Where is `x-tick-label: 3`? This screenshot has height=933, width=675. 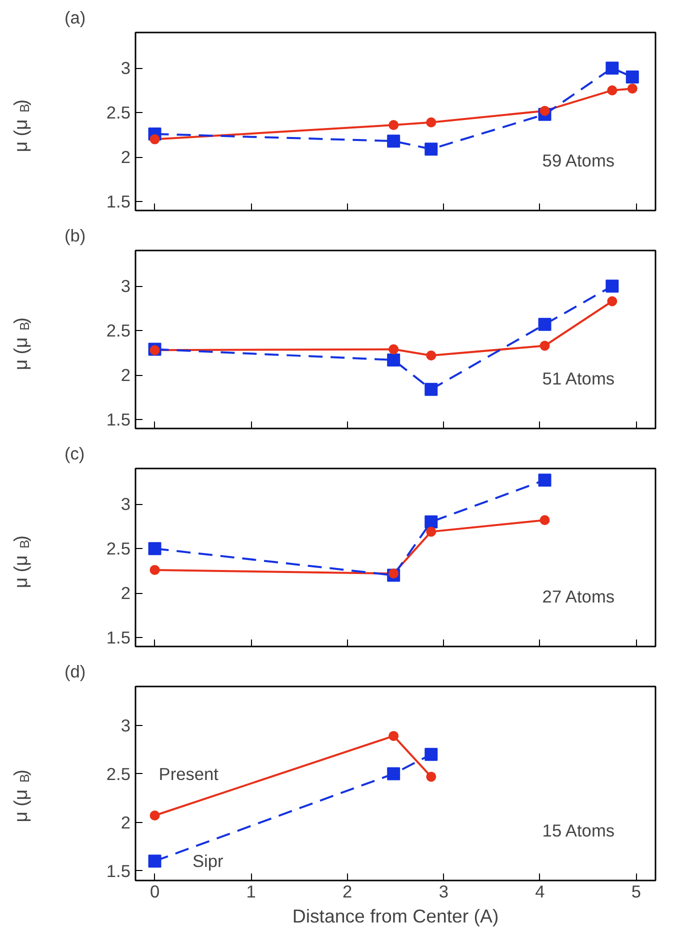 x-tick-label: 3 is located at coordinates (443, 892).